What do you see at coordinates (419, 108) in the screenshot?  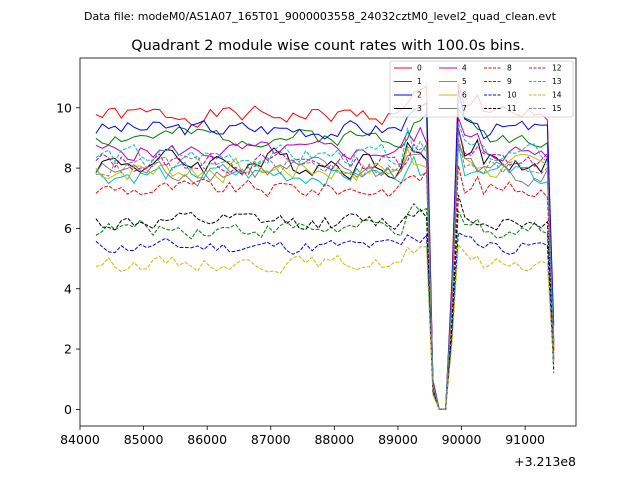 I see `legend-label: 3` at bounding box center [419, 108].